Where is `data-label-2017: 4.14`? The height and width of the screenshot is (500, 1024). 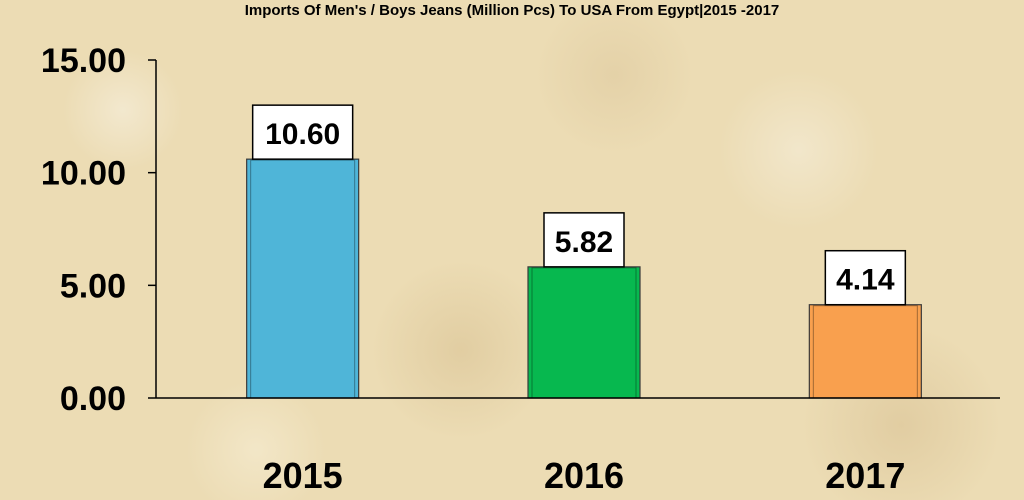
data-label-2017: 4.14 is located at coordinates (865, 280).